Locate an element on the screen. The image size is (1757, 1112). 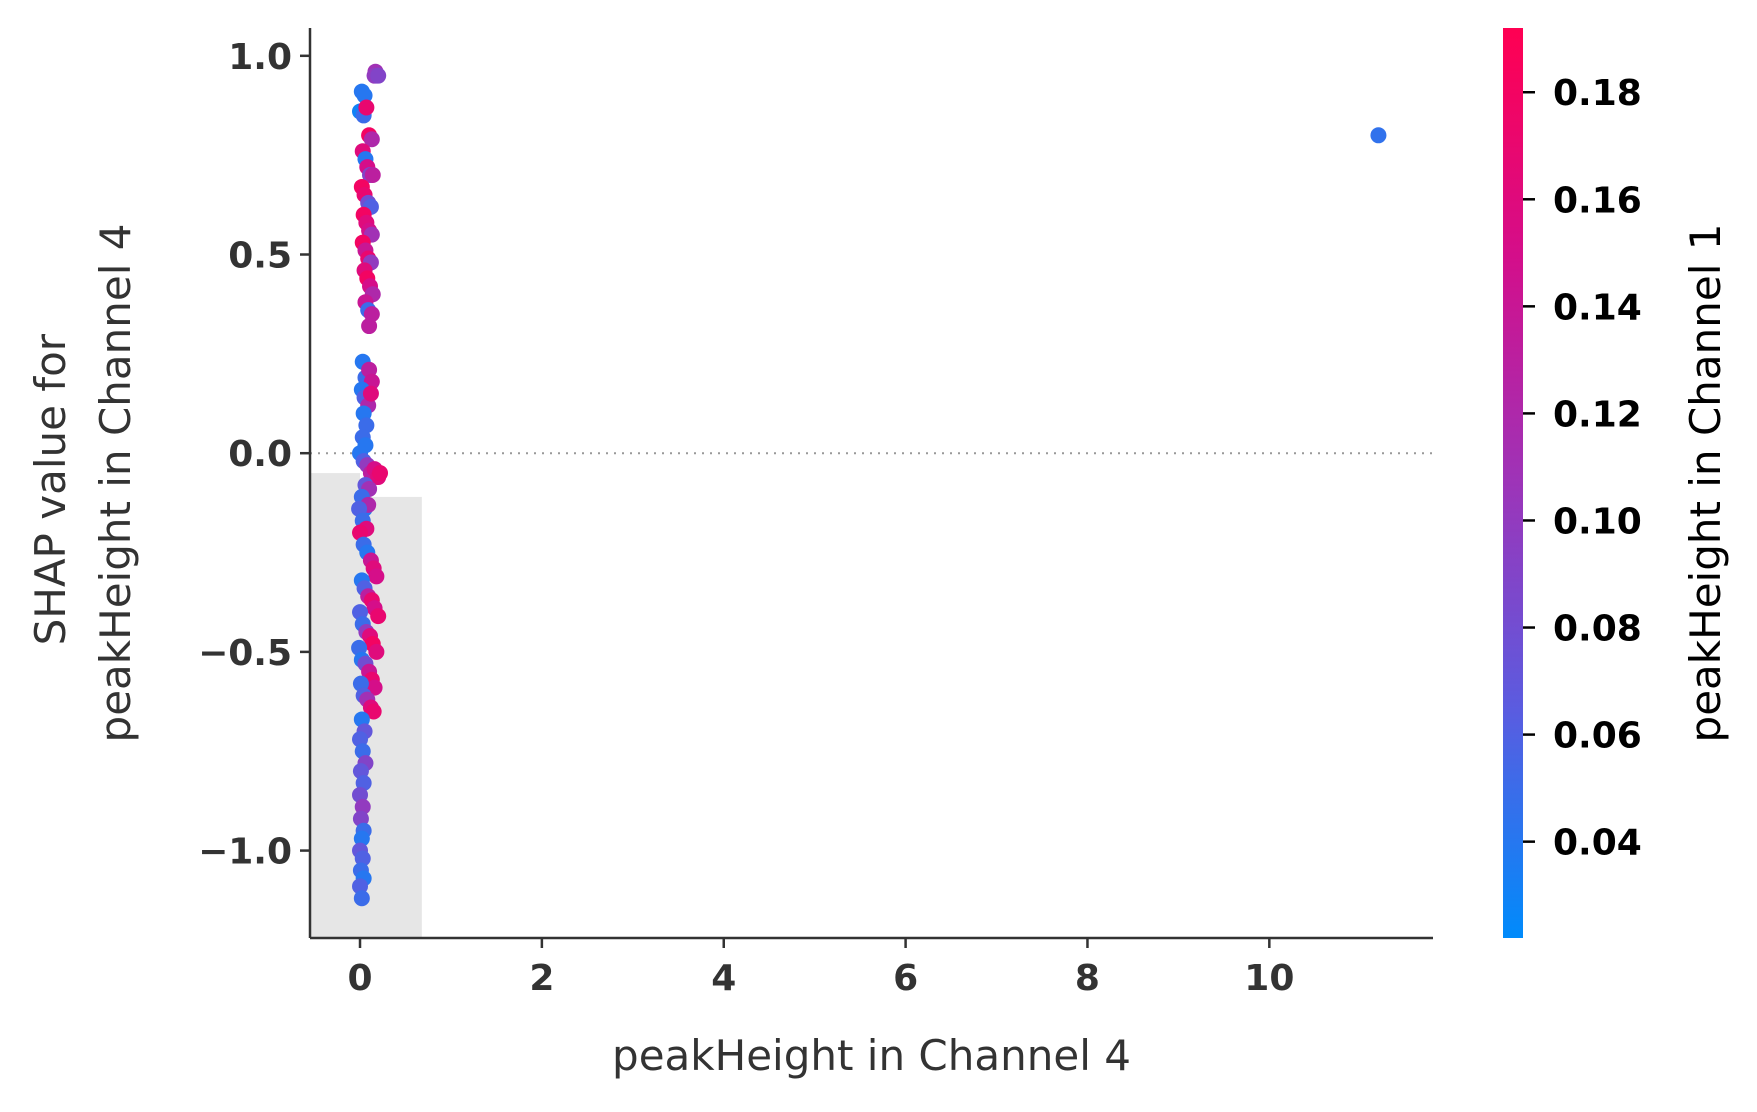
y-tick-label: −1.0 is located at coordinates (245, 852).